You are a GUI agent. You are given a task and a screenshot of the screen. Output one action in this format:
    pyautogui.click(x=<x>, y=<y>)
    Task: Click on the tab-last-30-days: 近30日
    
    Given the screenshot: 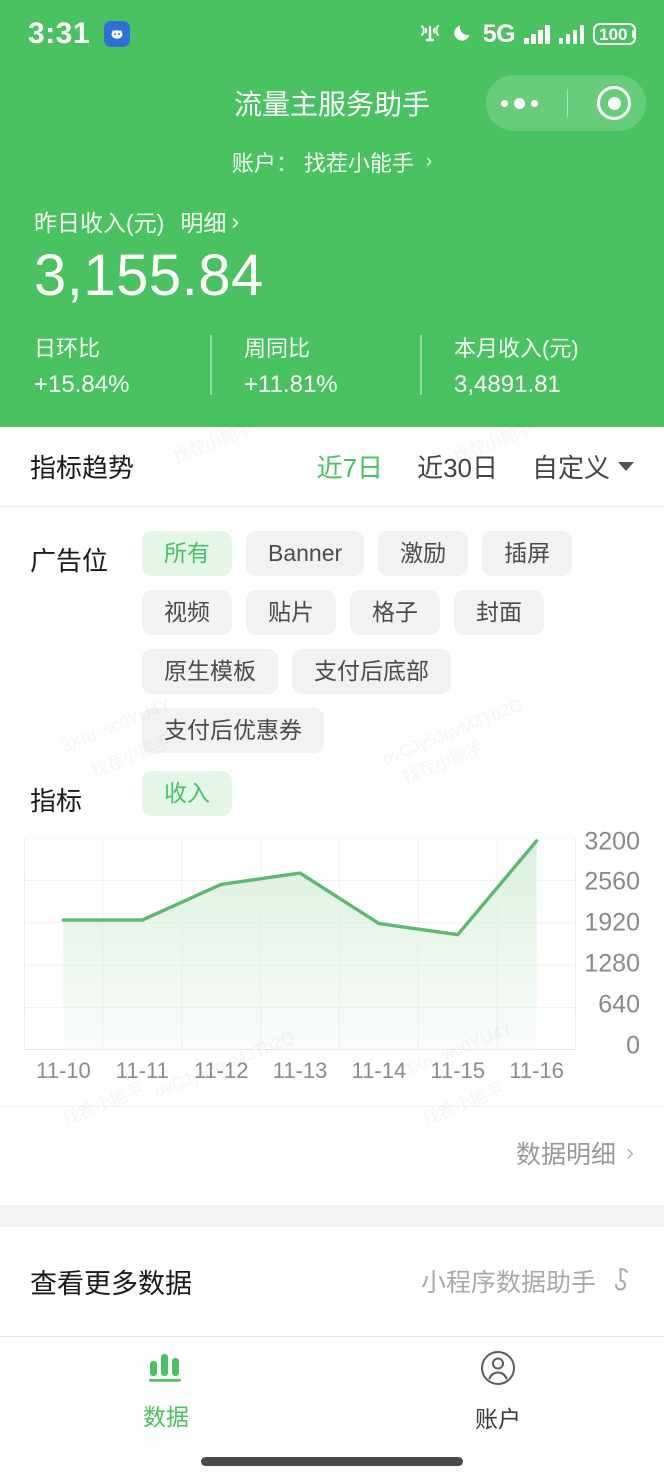 What is the action you would take?
    pyautogui.click(x=457, y=468)
    